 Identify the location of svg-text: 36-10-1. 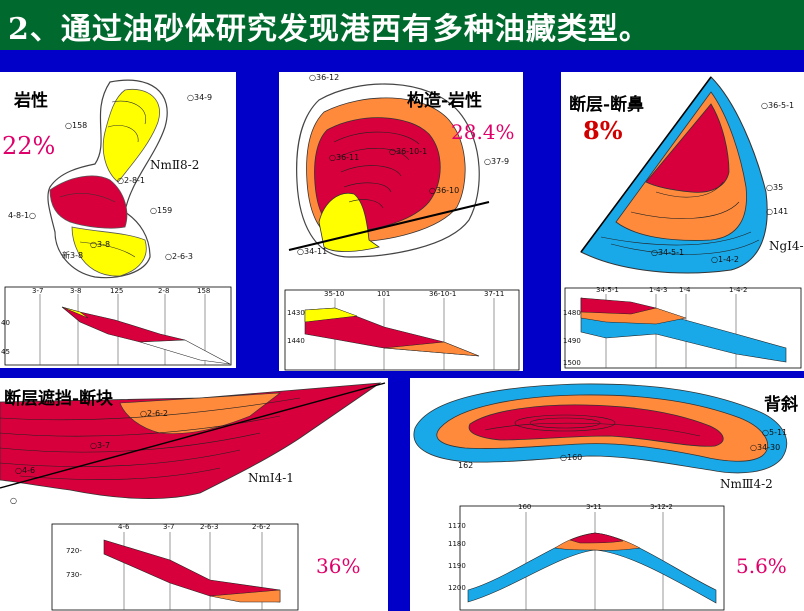
(442, 294).